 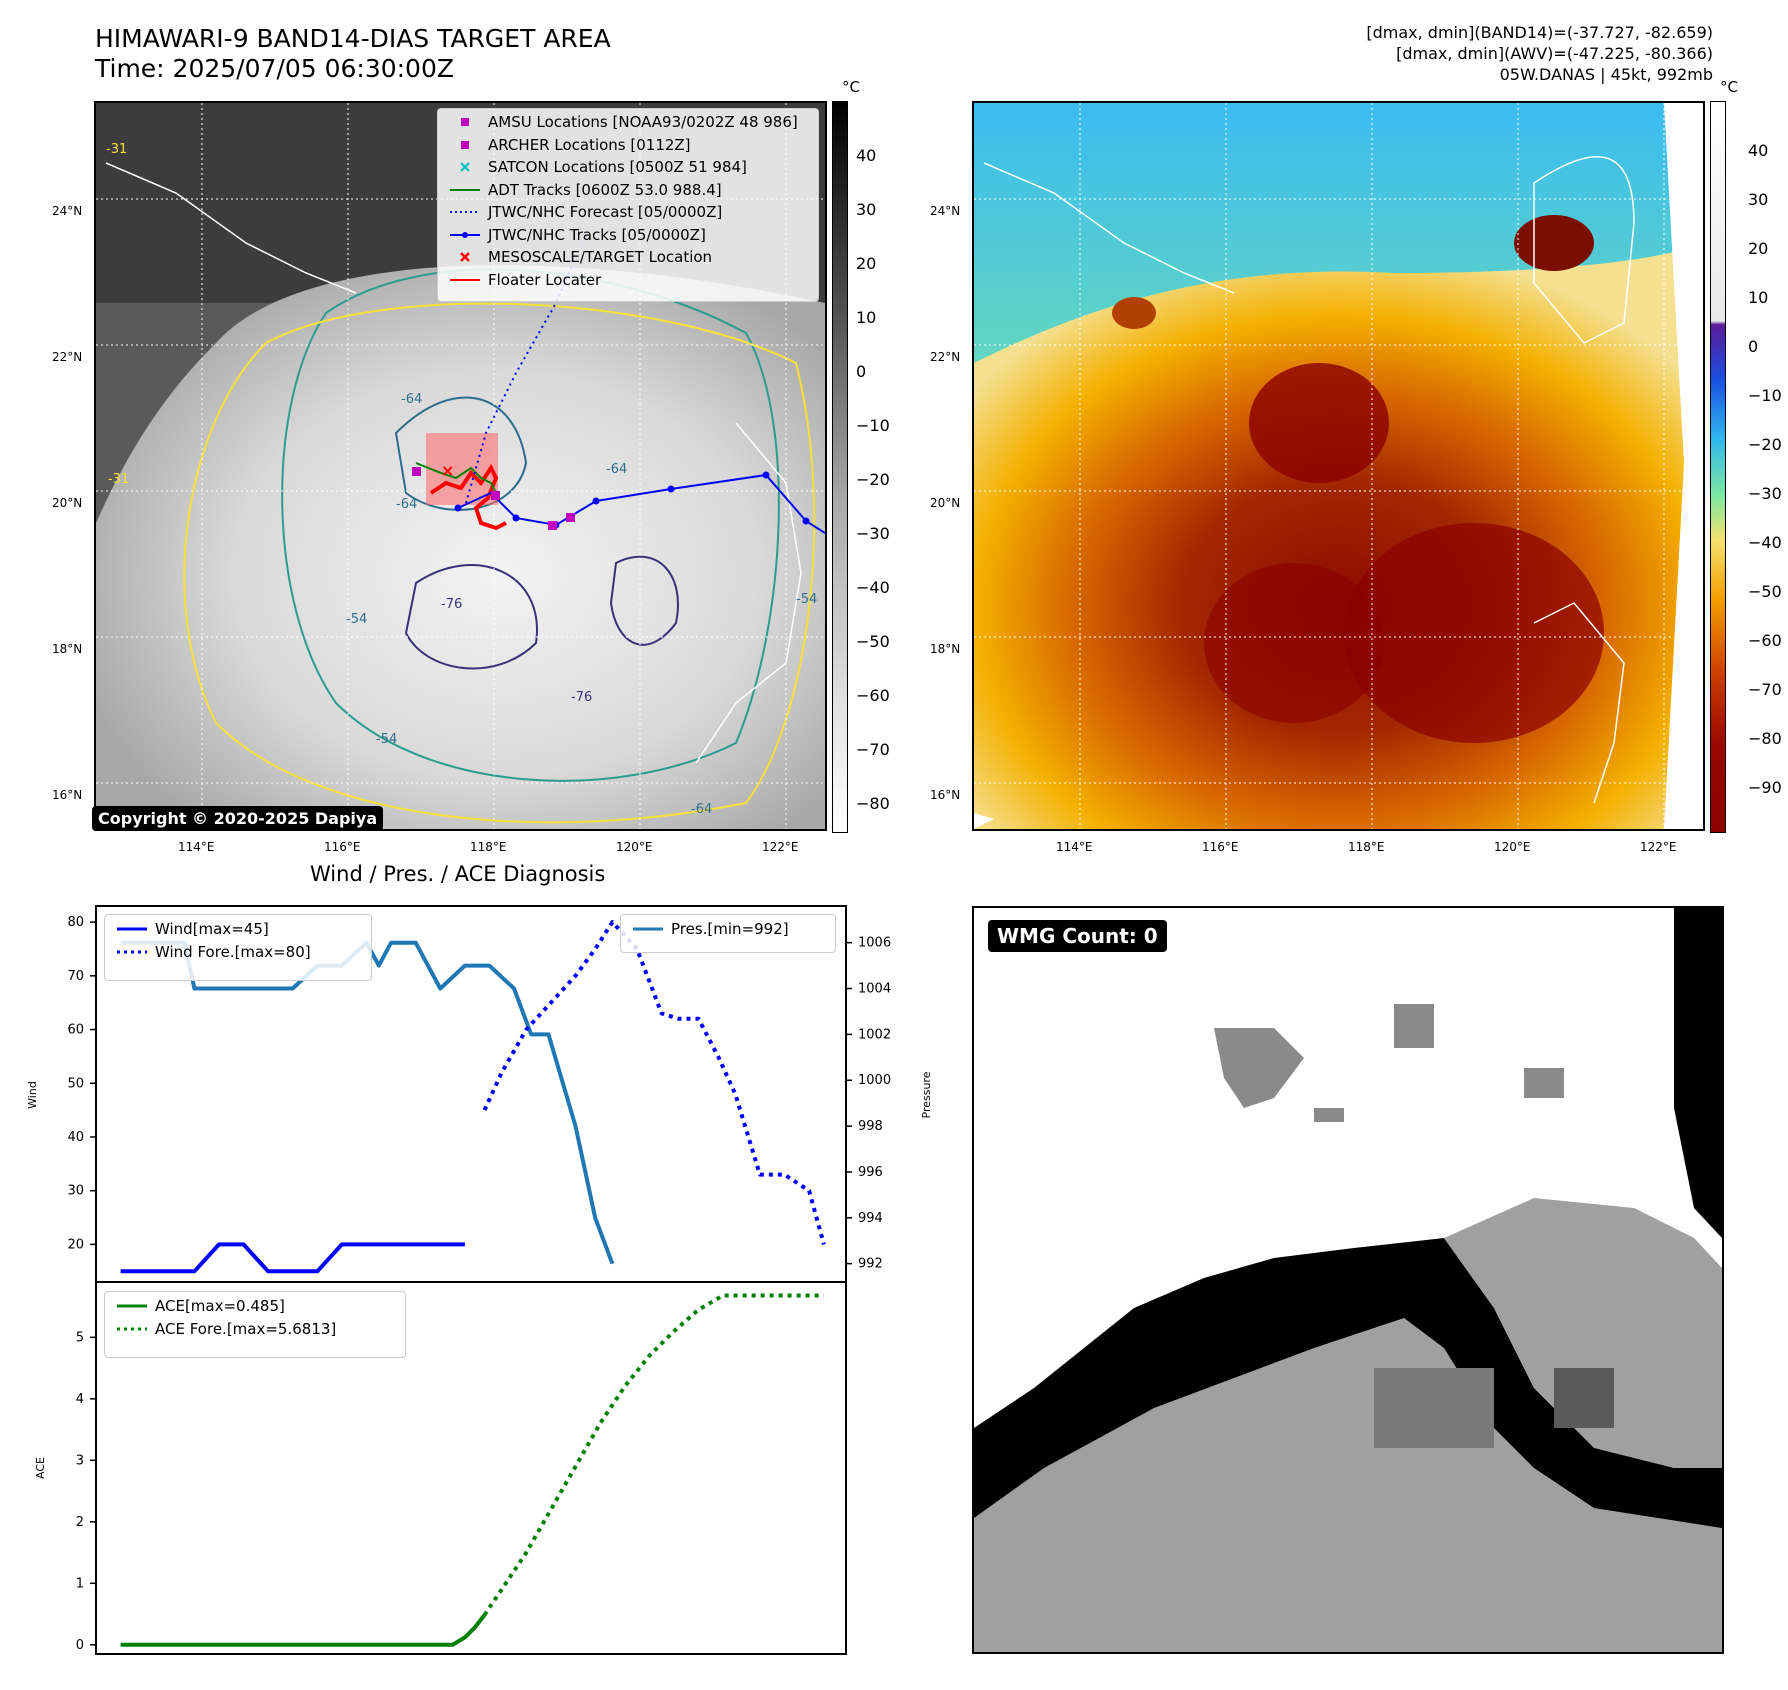 What do you see at coordinates (75, 976) in the screenshot?
I see `wind-tick-label: 70` at bounding box center [75, 976].